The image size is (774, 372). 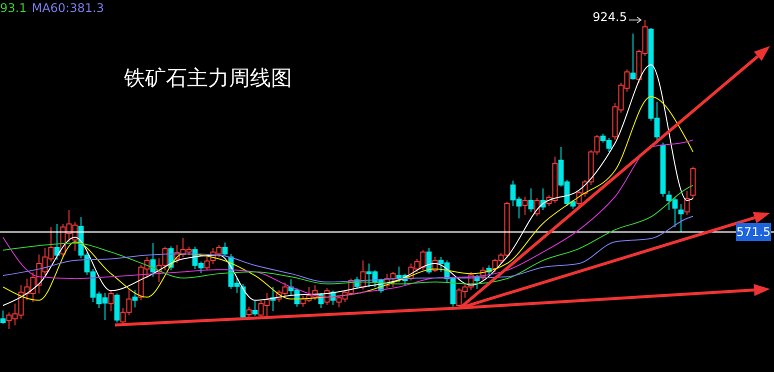 What do you see at coordinates (609, 17) in the screenshot?
I see `annotation: 924.5` at bounding box center [609, 17].